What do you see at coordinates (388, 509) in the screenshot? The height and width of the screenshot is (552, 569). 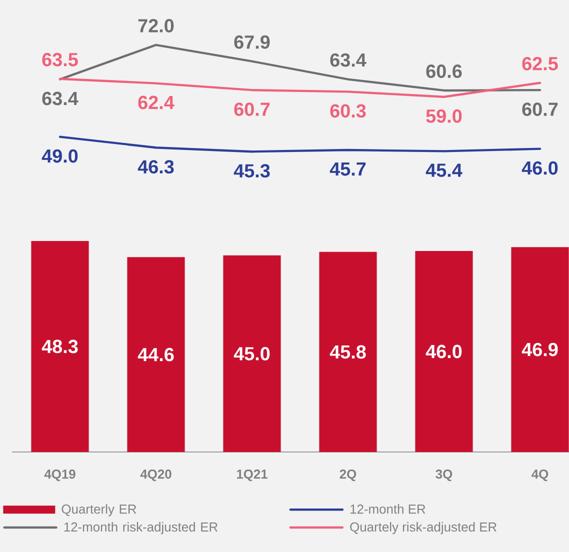 I see `legend-label: 12-month ER` at bounding box center [388, 509].